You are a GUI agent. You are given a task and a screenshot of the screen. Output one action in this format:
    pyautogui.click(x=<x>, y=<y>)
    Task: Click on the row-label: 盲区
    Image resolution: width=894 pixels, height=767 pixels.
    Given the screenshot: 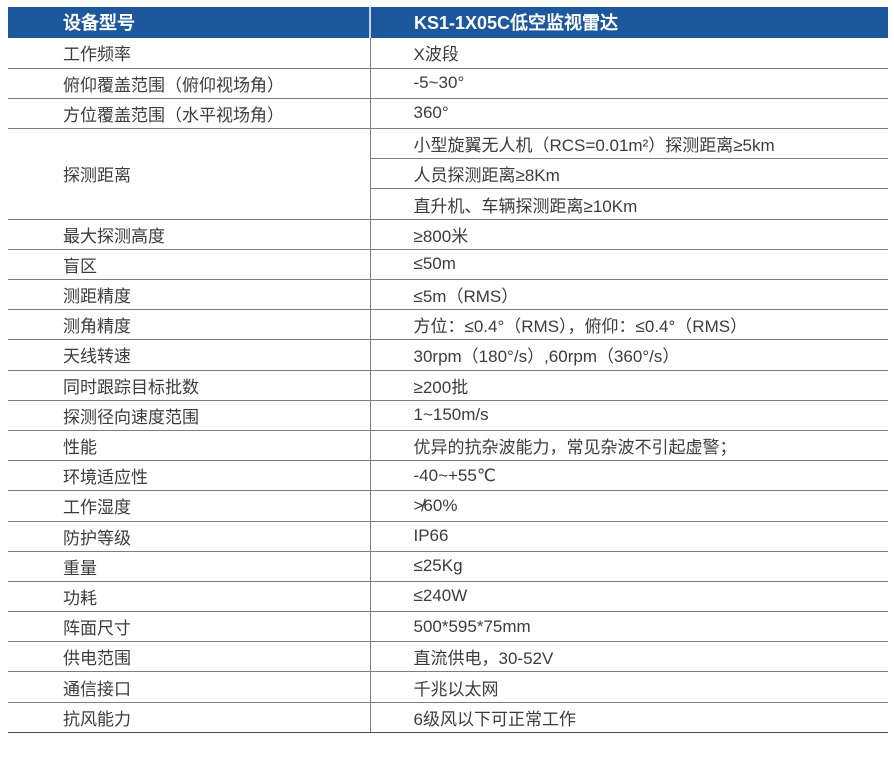 What is the action you would take?
    pyautogui.click(x=189, y=264)
    